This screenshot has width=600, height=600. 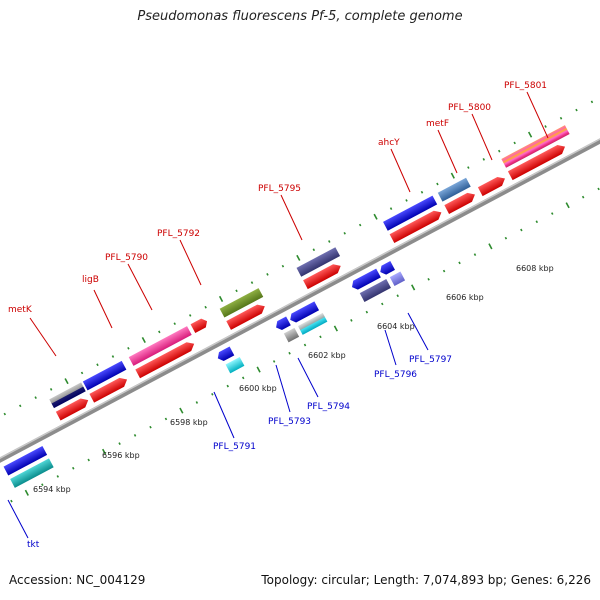 What do you see at coordinates (318, 262) in the screenshot?
I see `feature-pfl5795-gene` at bounding box center [318, 262].